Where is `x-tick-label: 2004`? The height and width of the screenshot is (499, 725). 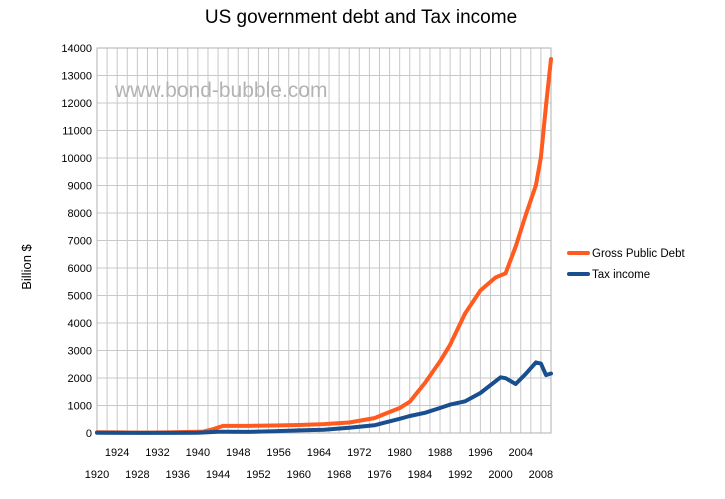
x-tick-label: 2004 is located at coordinates (520, 453).